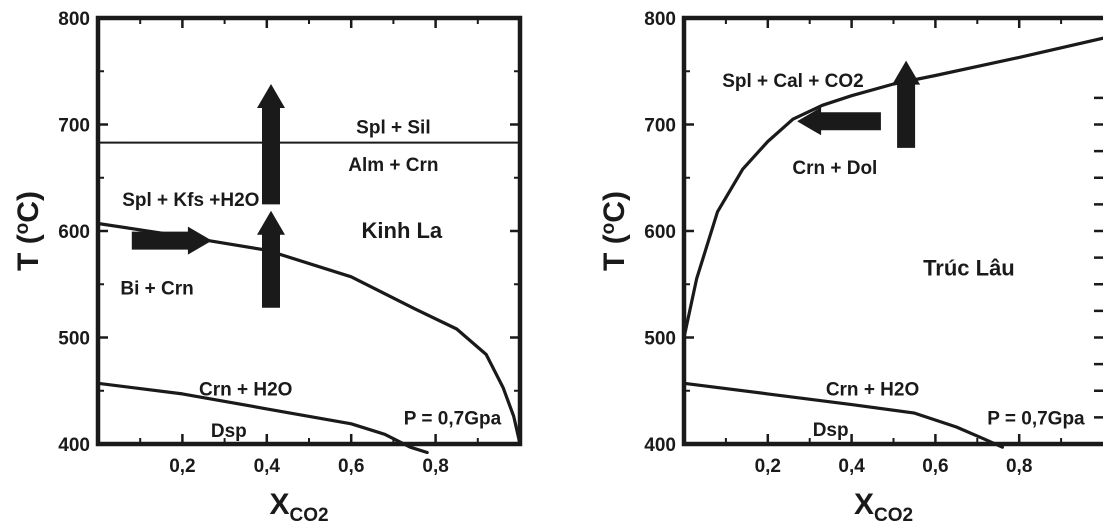  I want to click on phase-field-label: Spl + Sil, so click(393, 128).